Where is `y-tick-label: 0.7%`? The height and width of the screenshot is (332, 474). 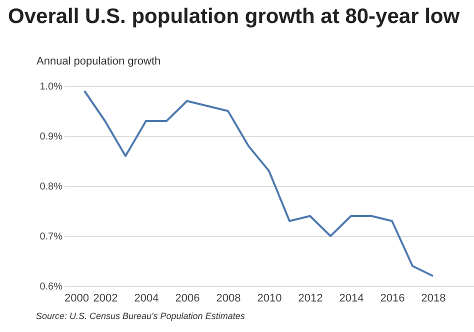
y-tick-label: 0.7% is located at coordinates (51, 237).